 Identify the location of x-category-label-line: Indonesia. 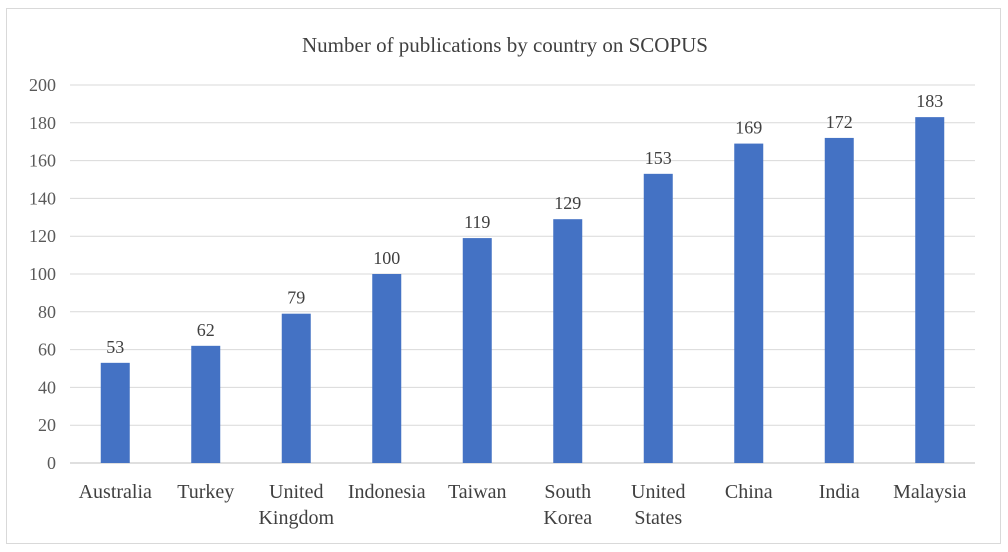
(387, 492).